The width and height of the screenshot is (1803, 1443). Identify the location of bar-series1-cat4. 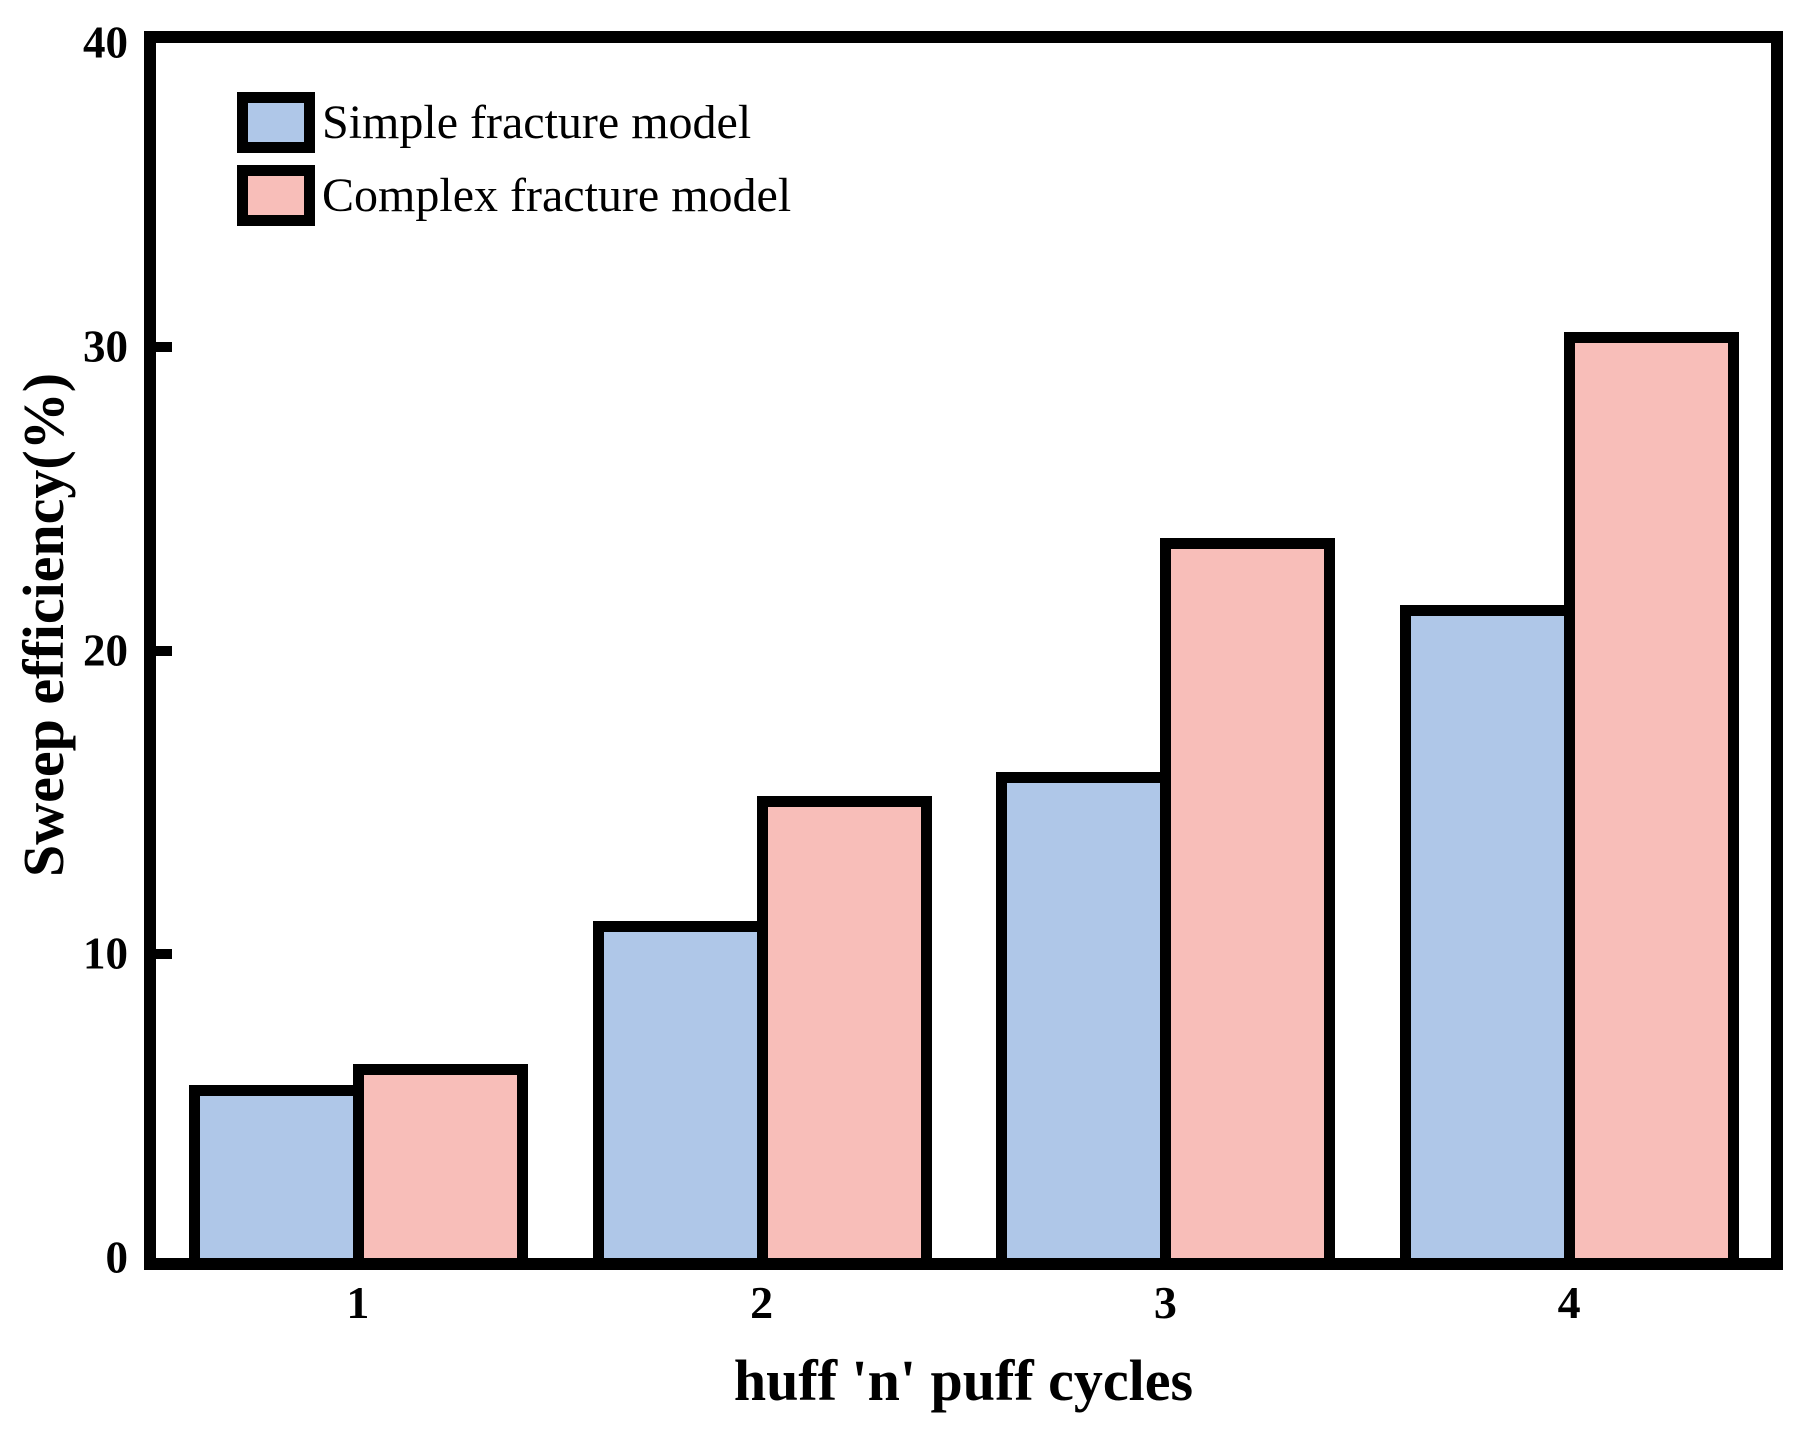
(1488, 931).